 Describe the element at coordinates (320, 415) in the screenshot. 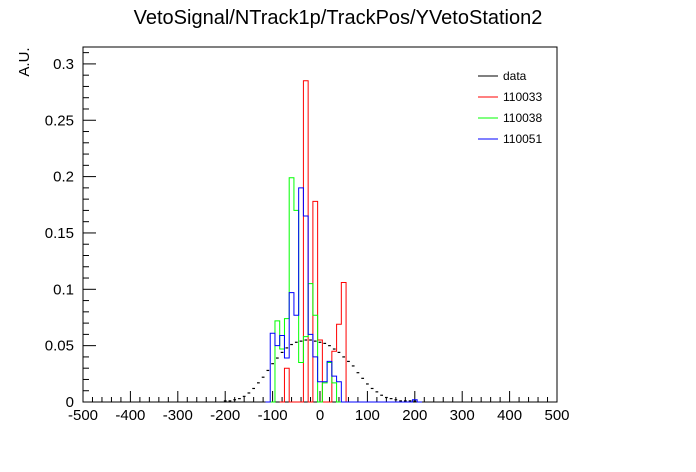

I see `x-tick-label: 0` at that location.